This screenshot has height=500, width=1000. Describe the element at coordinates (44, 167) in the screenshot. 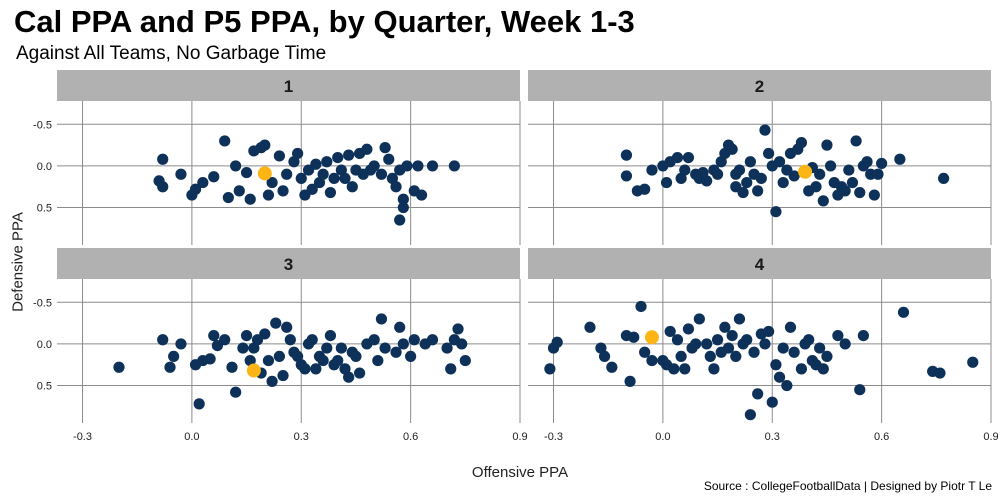

I see `y-tick-label: 0.0` at that location.